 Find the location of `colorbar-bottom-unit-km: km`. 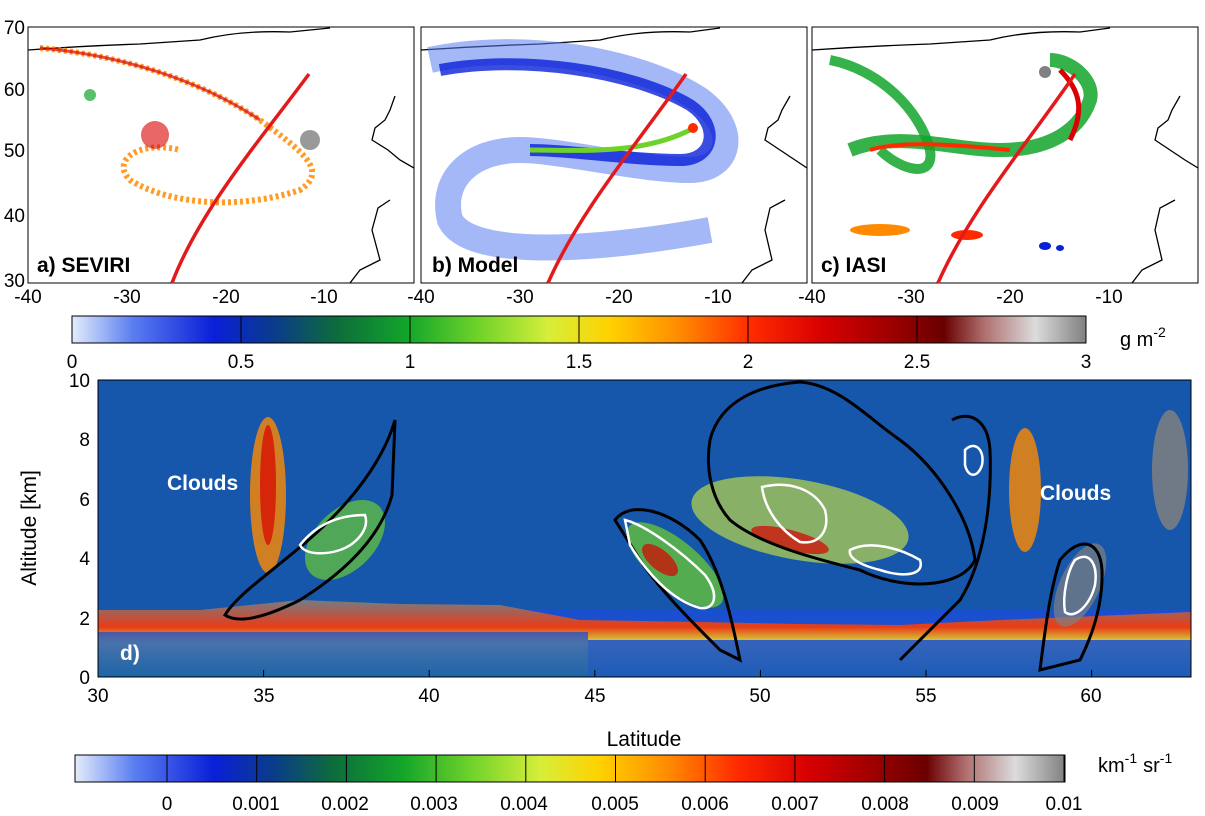

colorbar-bottom-unit-km: km is located at coordinates (1111, 766).